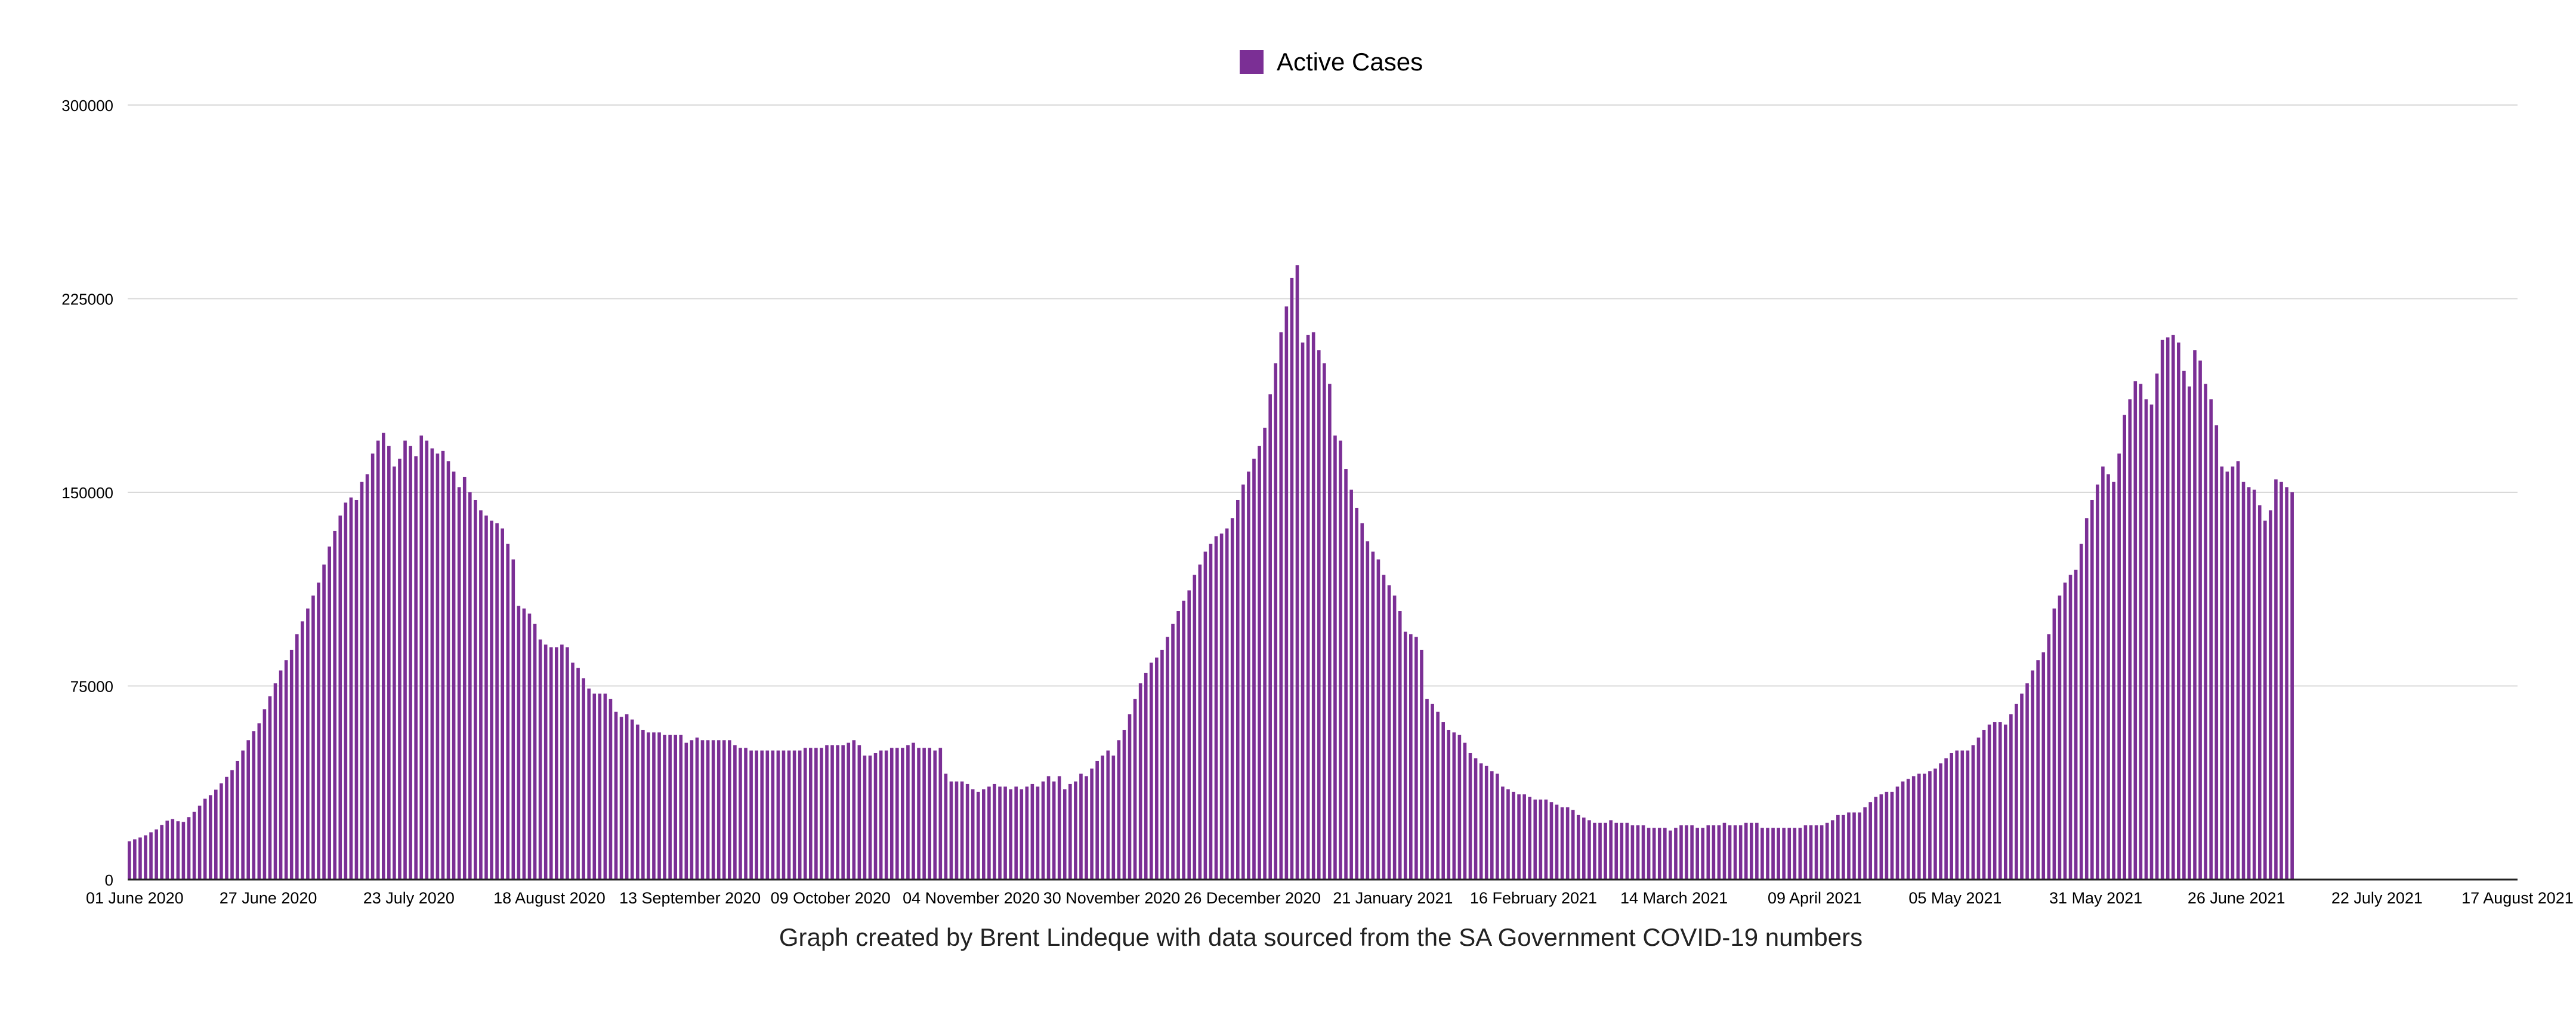  I want to click on x-tick-label: 26 December 2020, so click(1253, 898).